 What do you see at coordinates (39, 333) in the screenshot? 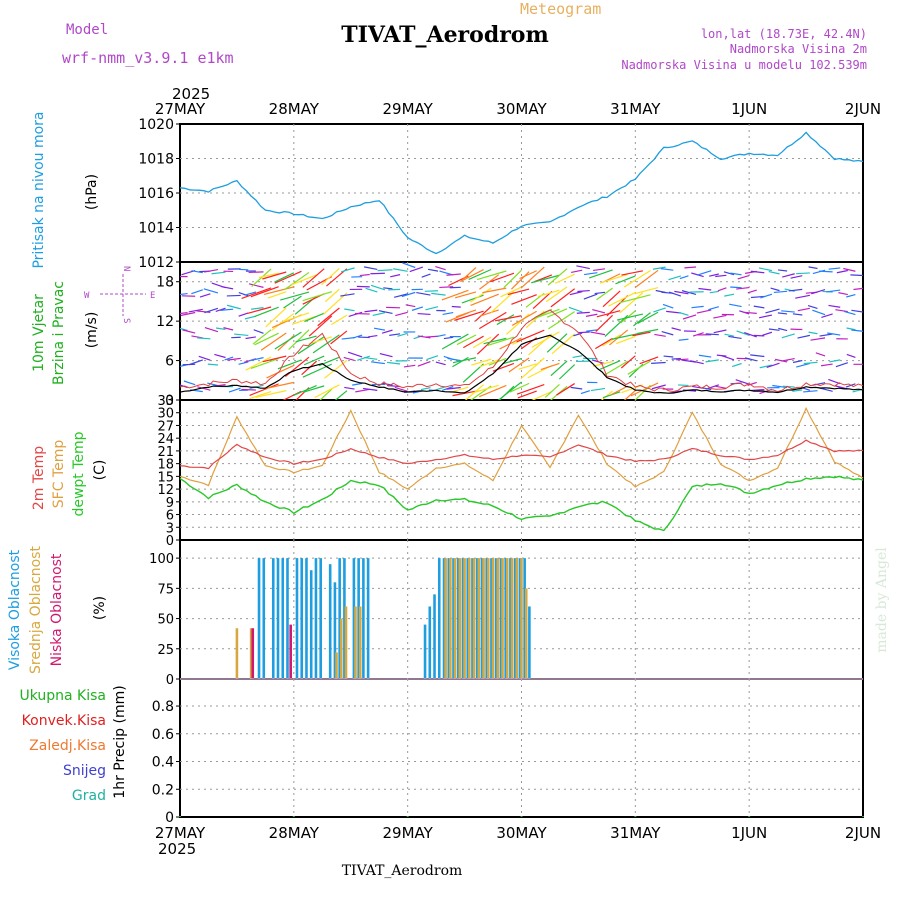
I see `wind-ylabel-name1: 10m Vjetar` at bounding box center [39, 333].